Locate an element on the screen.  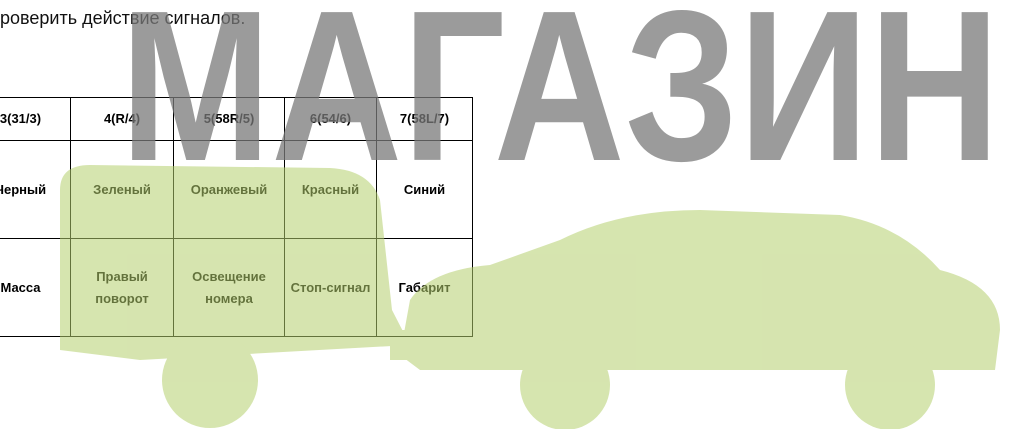
table-cell: Красный is located at coordinates (330, 189).